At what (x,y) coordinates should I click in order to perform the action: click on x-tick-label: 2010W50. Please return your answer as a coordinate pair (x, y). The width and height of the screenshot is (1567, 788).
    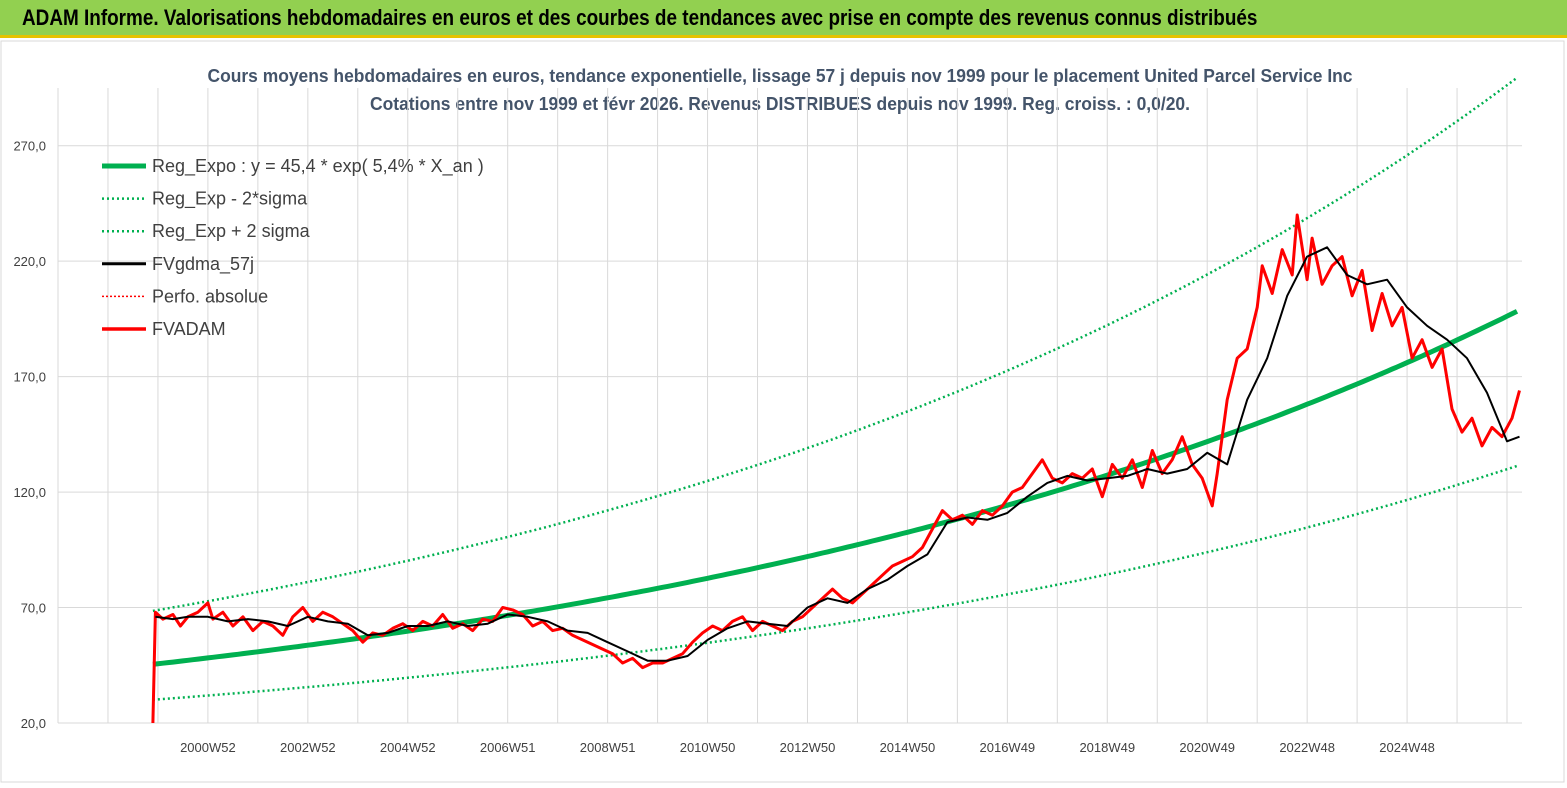
    Looking at the image, I should click on (708, 747).